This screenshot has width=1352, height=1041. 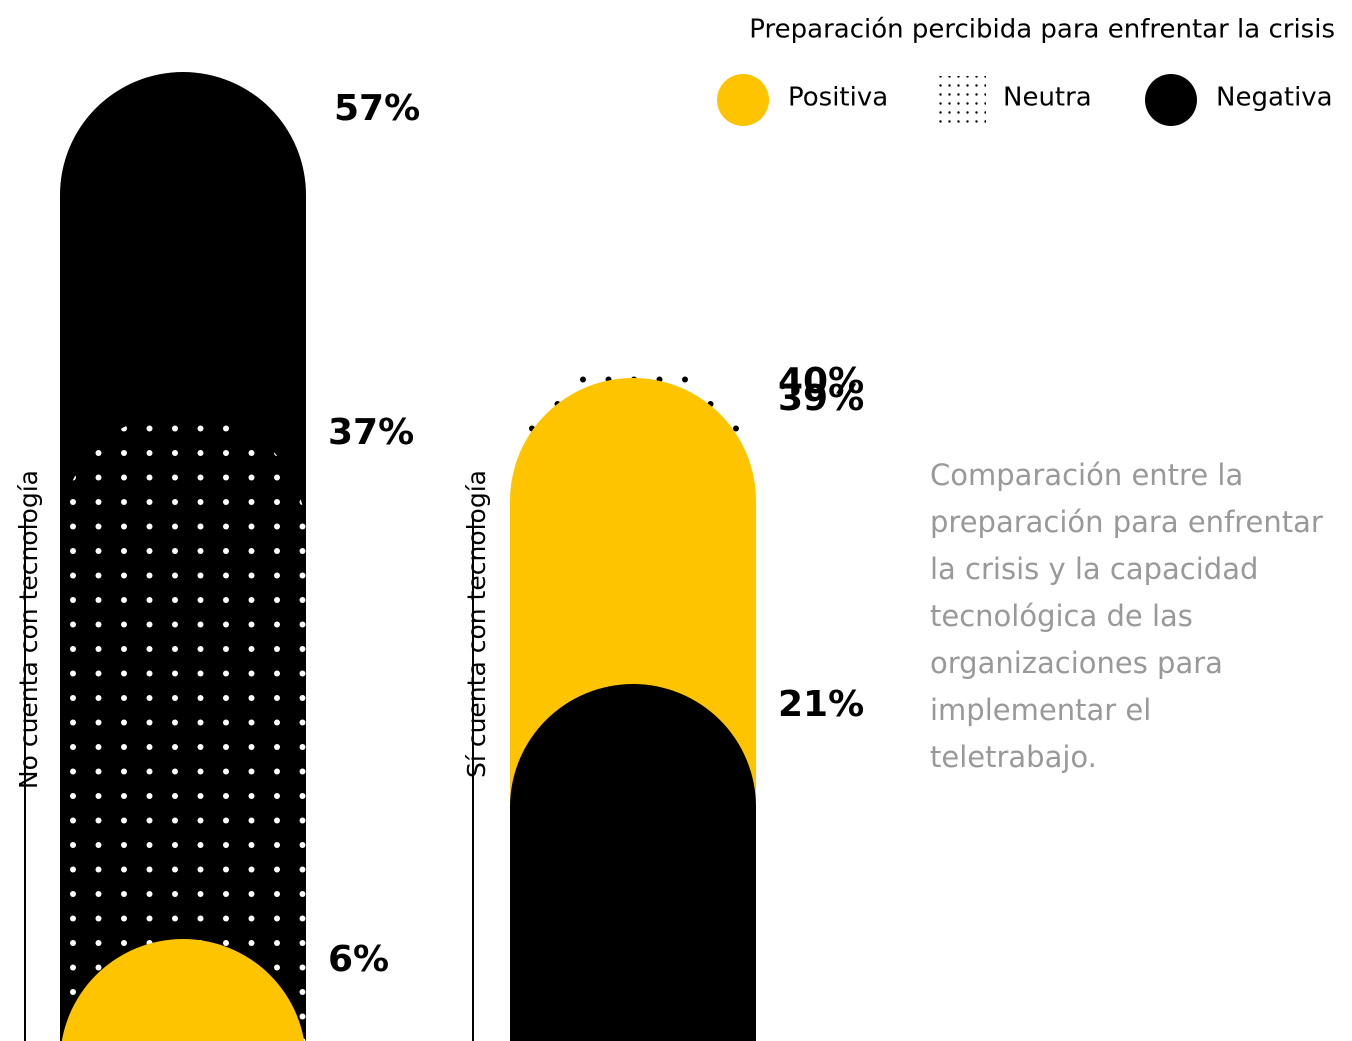 I want to click on legend-label: Negativa, so click(x=1274, y=98).